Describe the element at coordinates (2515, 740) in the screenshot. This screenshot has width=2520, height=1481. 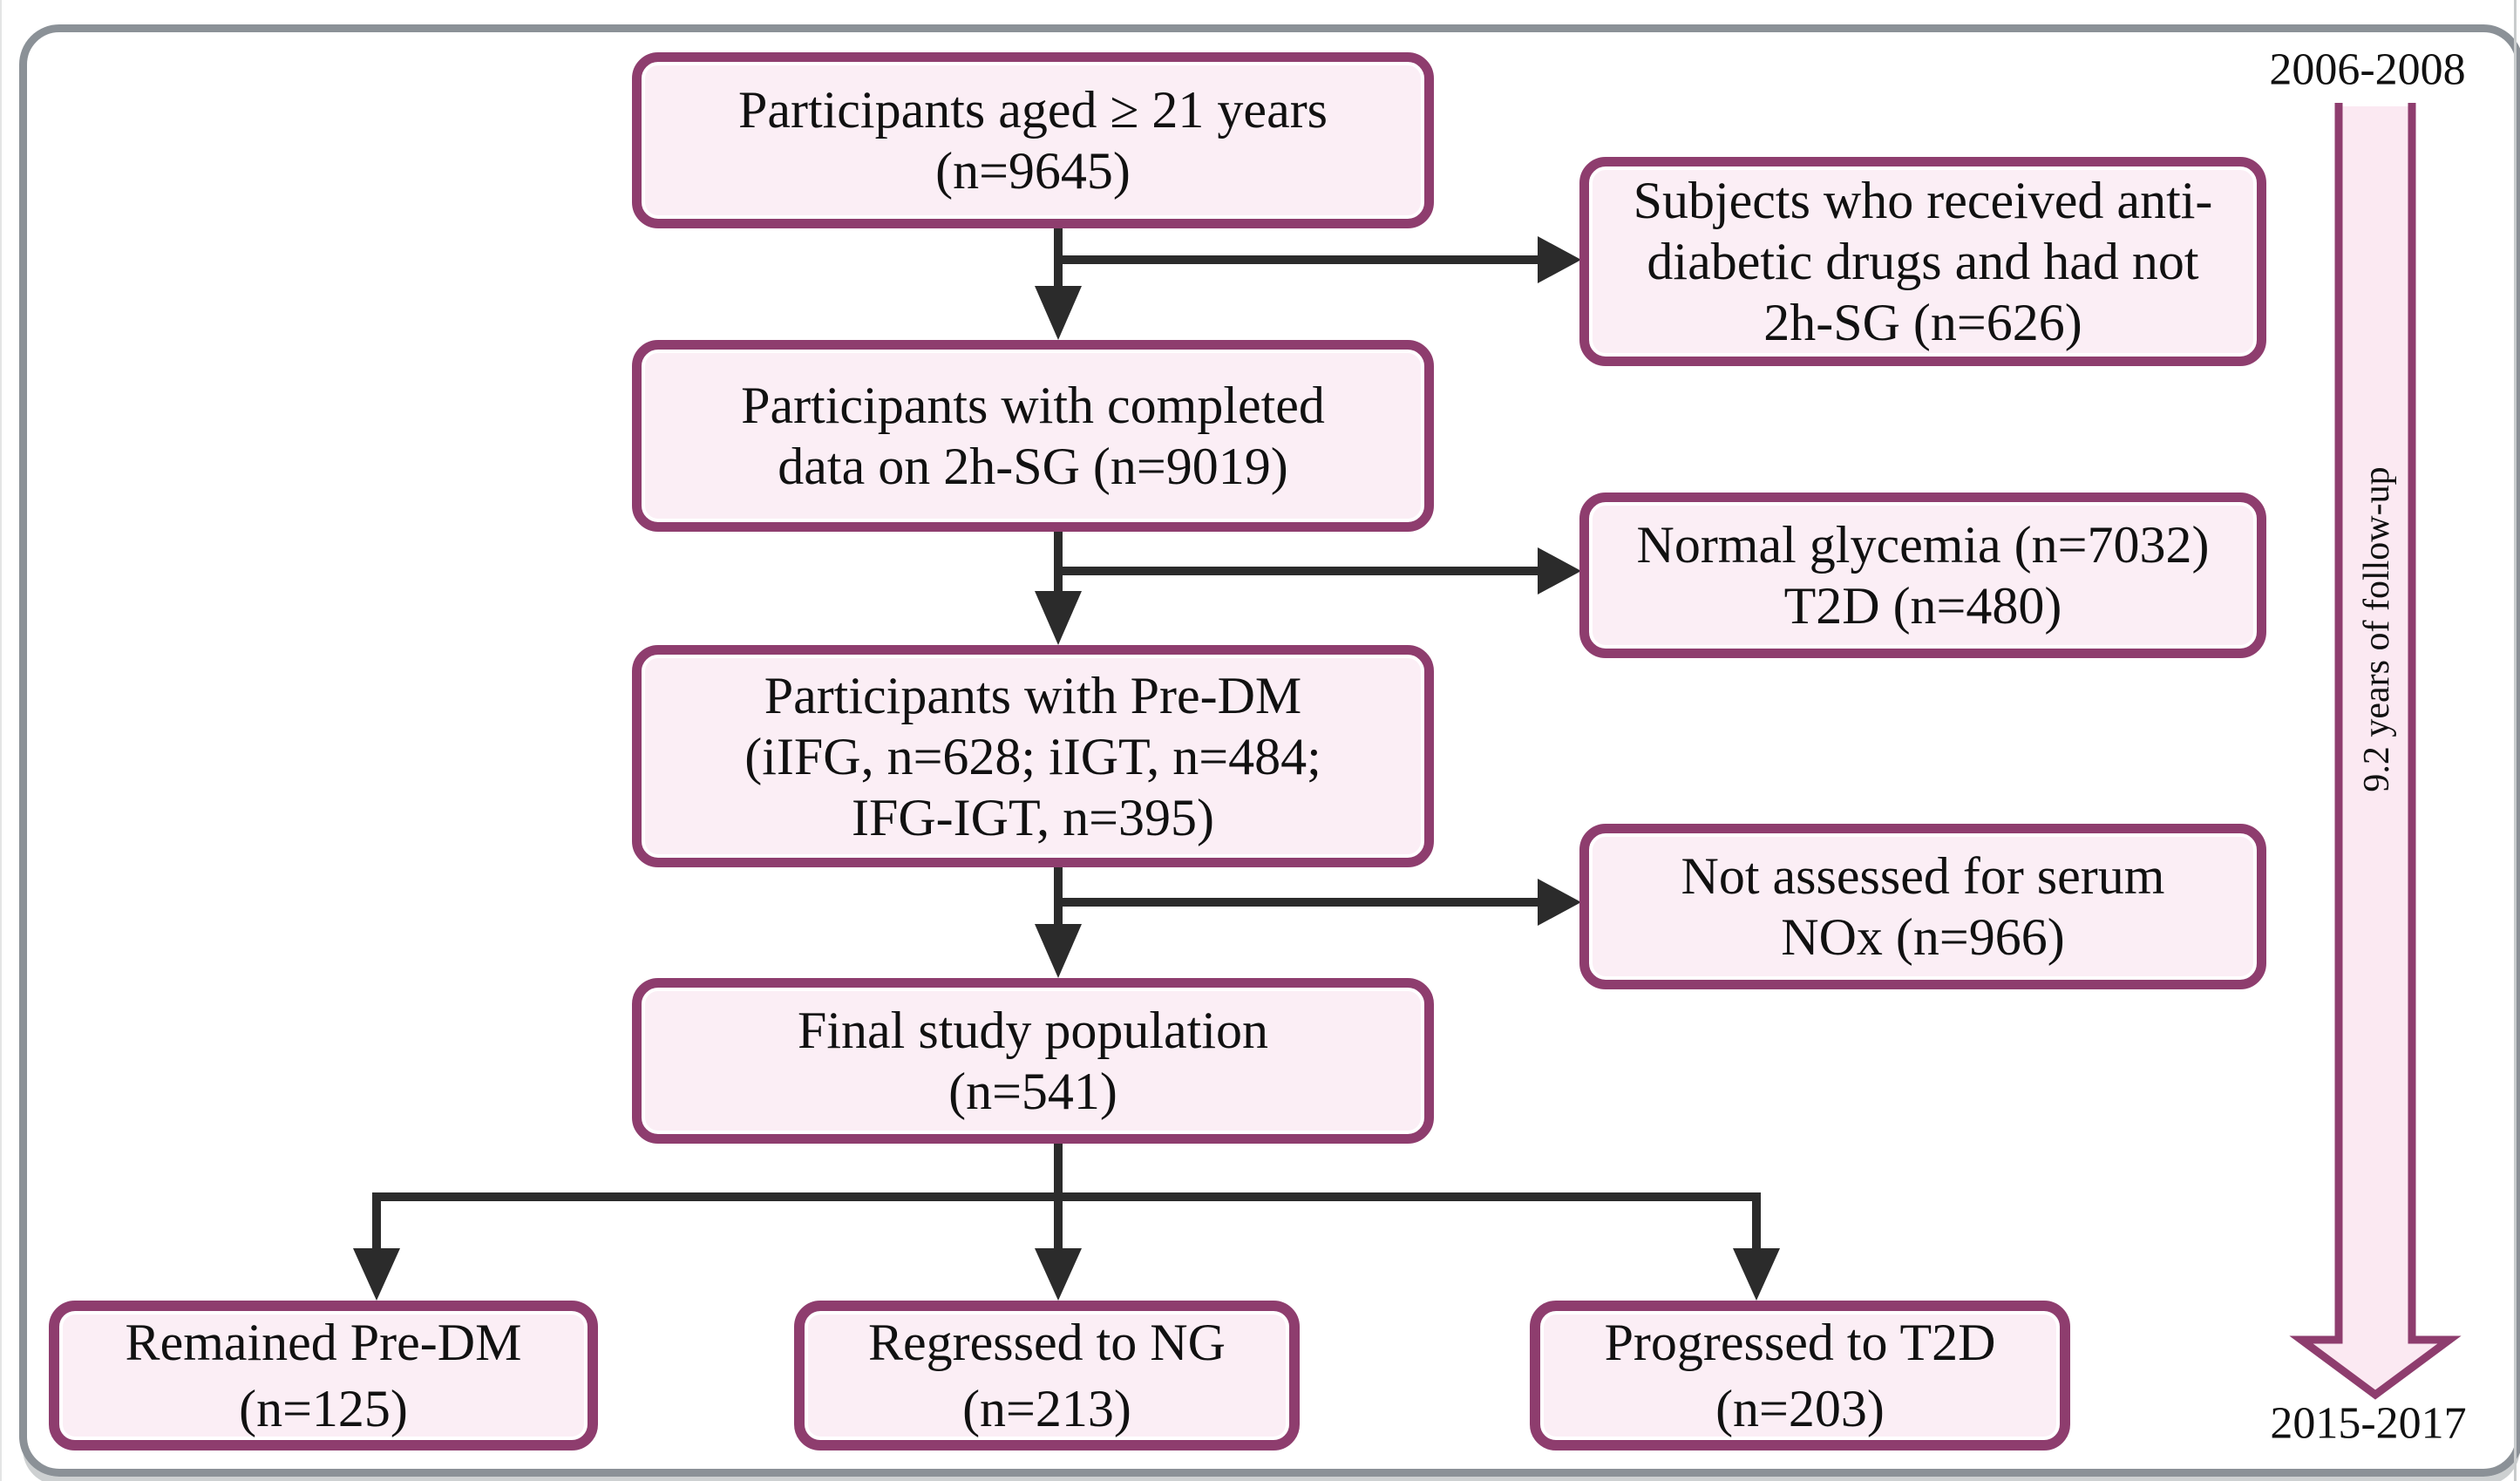
I see `page-edge-right` at that location.